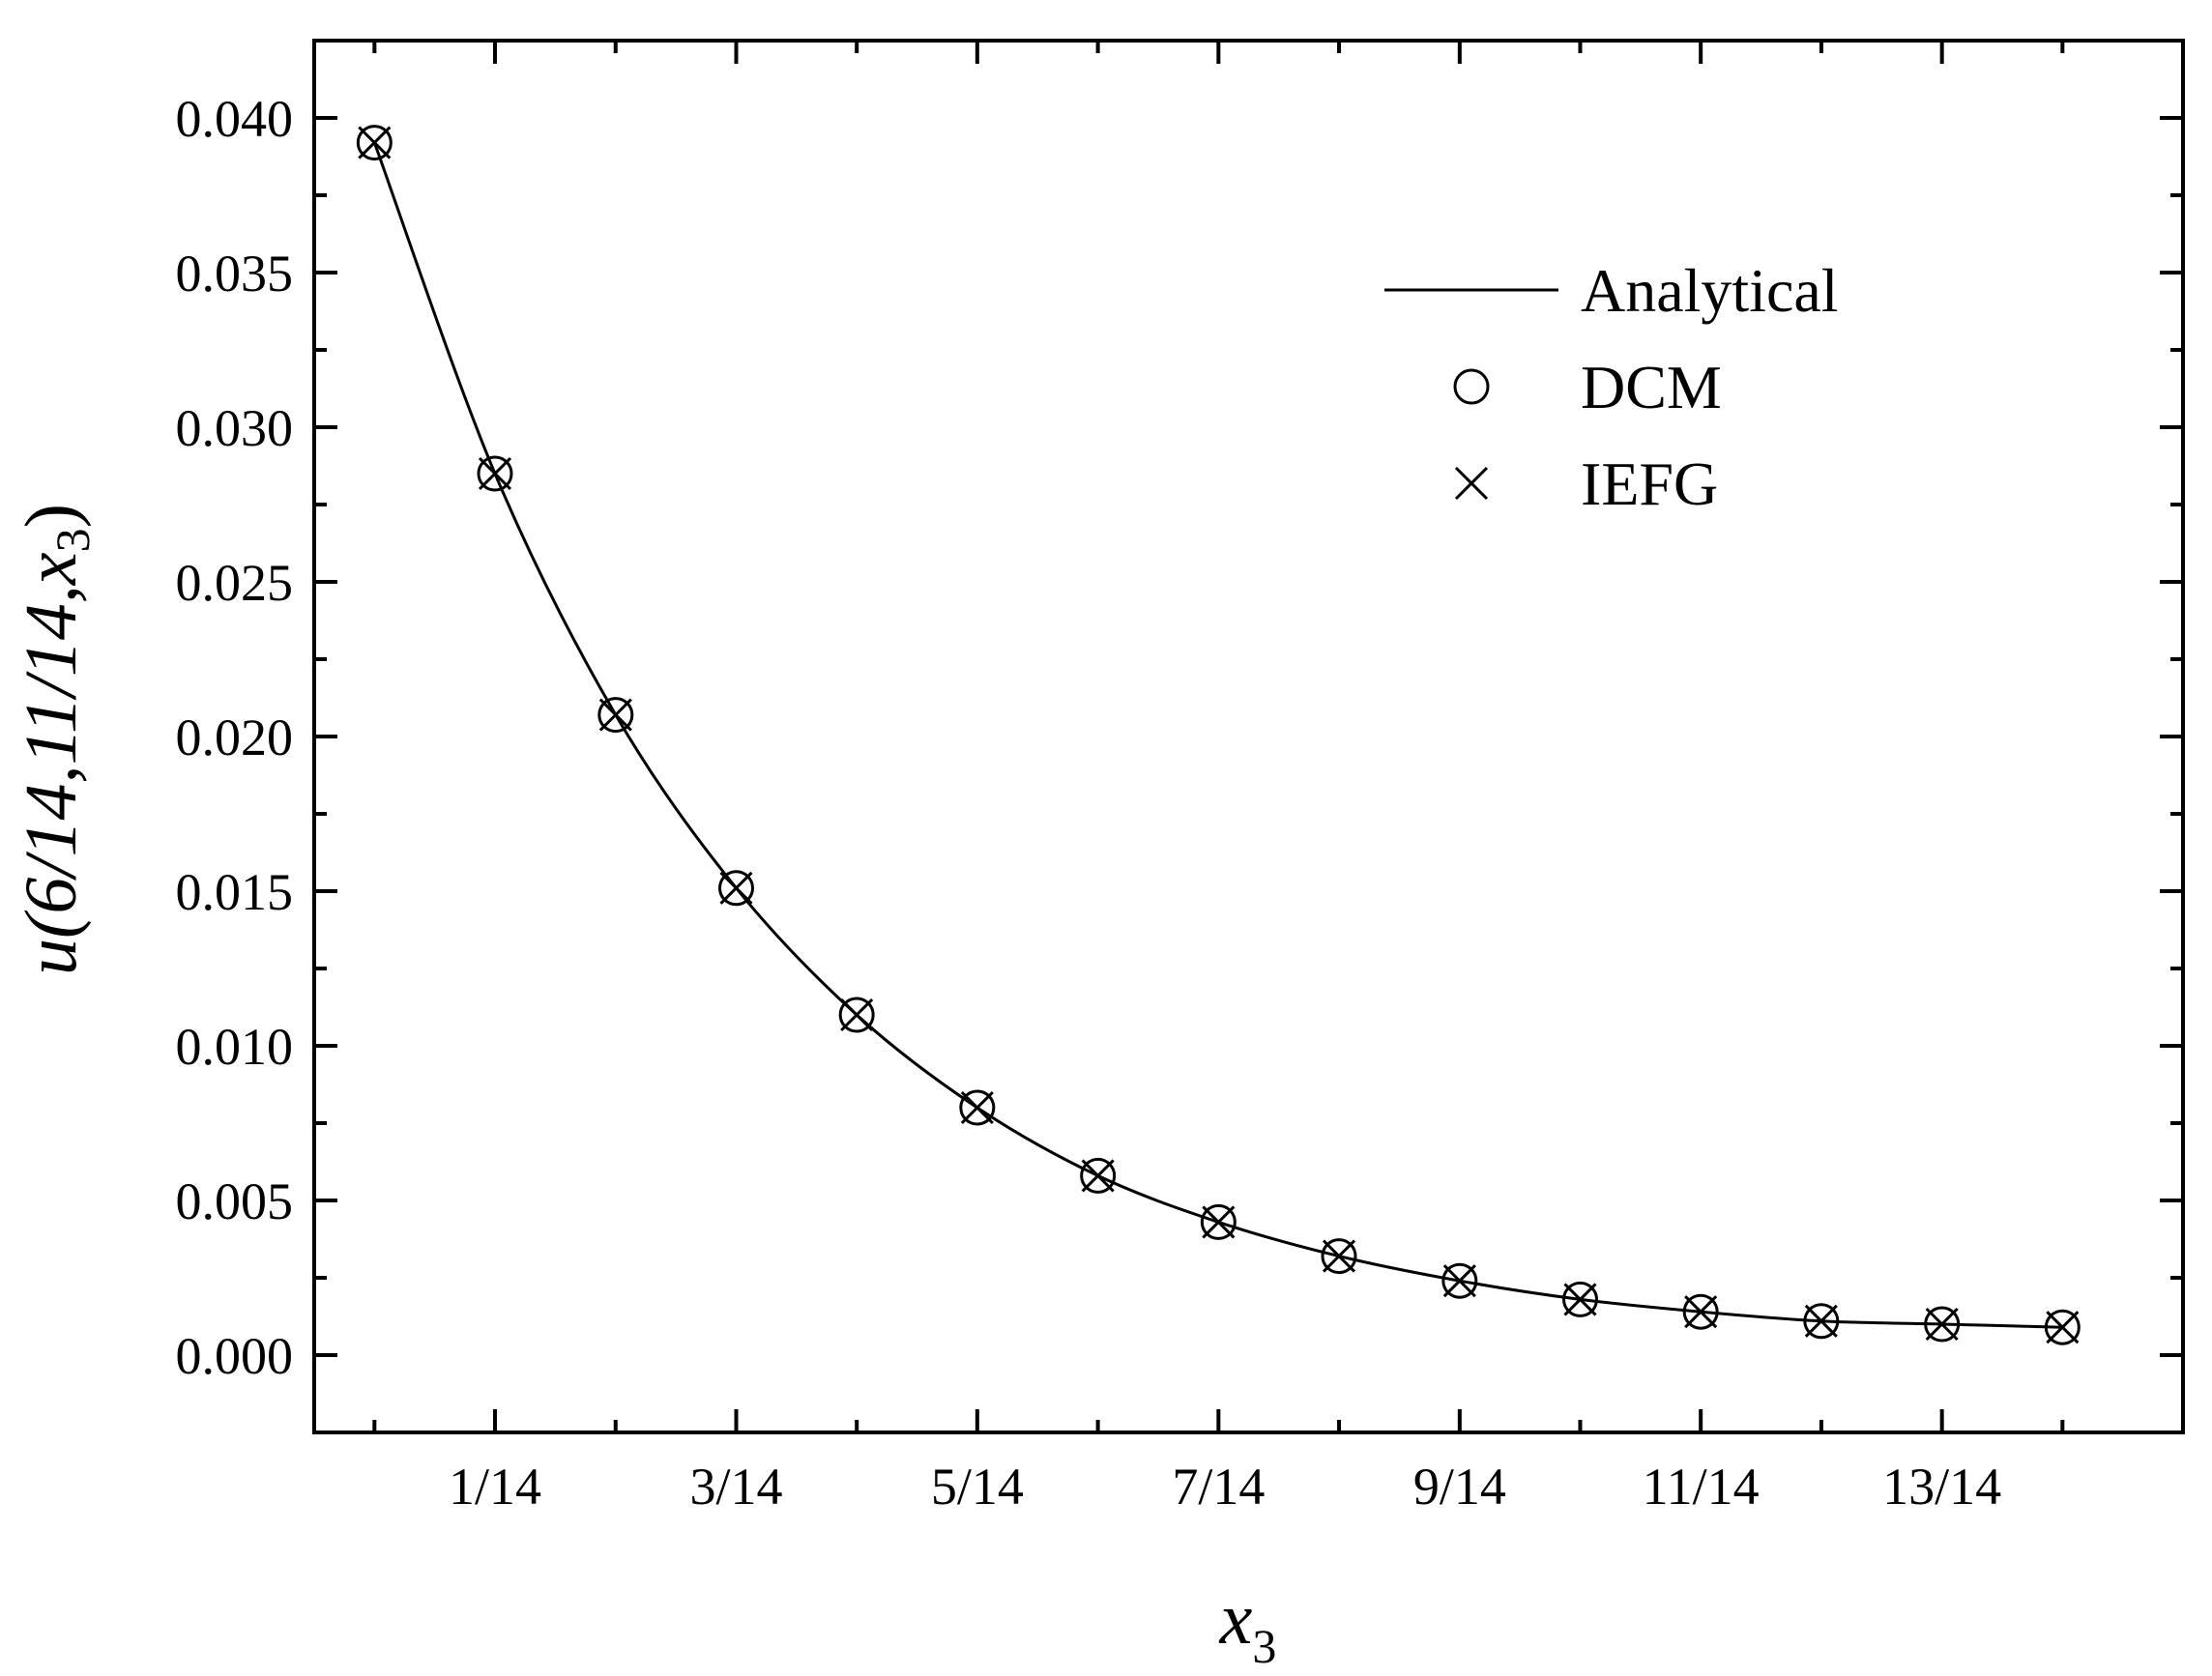 Image resolution: width=2212 pixels, height=1676 pixels. Describe the element at coordinates (235, 274) in the screenshot. I see `y-tick-label: 0.035` at that location.